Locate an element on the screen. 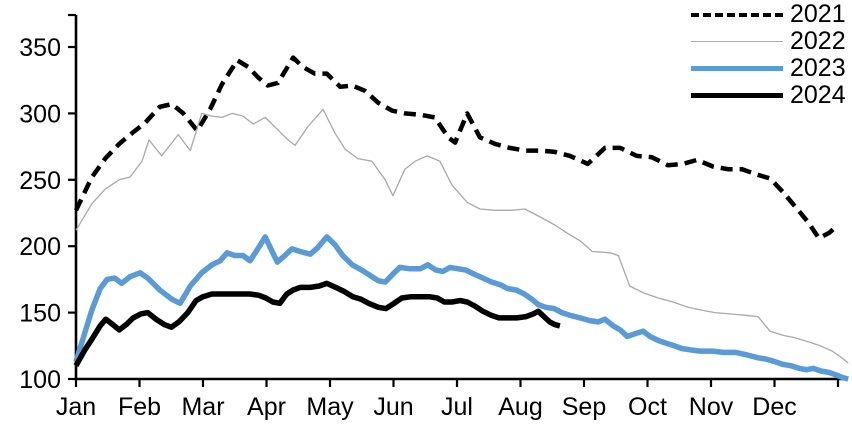 This screenshot has width=852, height=430. month-label-oct: Oct is located at coordinates (647, 407).